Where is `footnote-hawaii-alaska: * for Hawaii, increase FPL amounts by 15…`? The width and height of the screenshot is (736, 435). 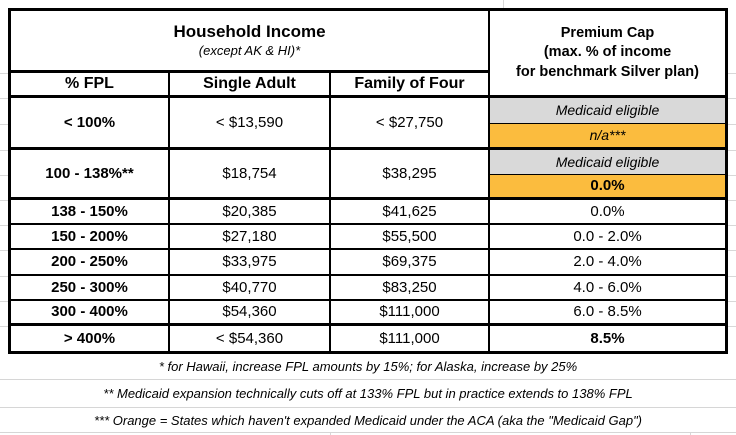 footnote-hawaii-alaska: * for Hawaii, increase FPL amounts by 15… is located at coordinates (368, 367).